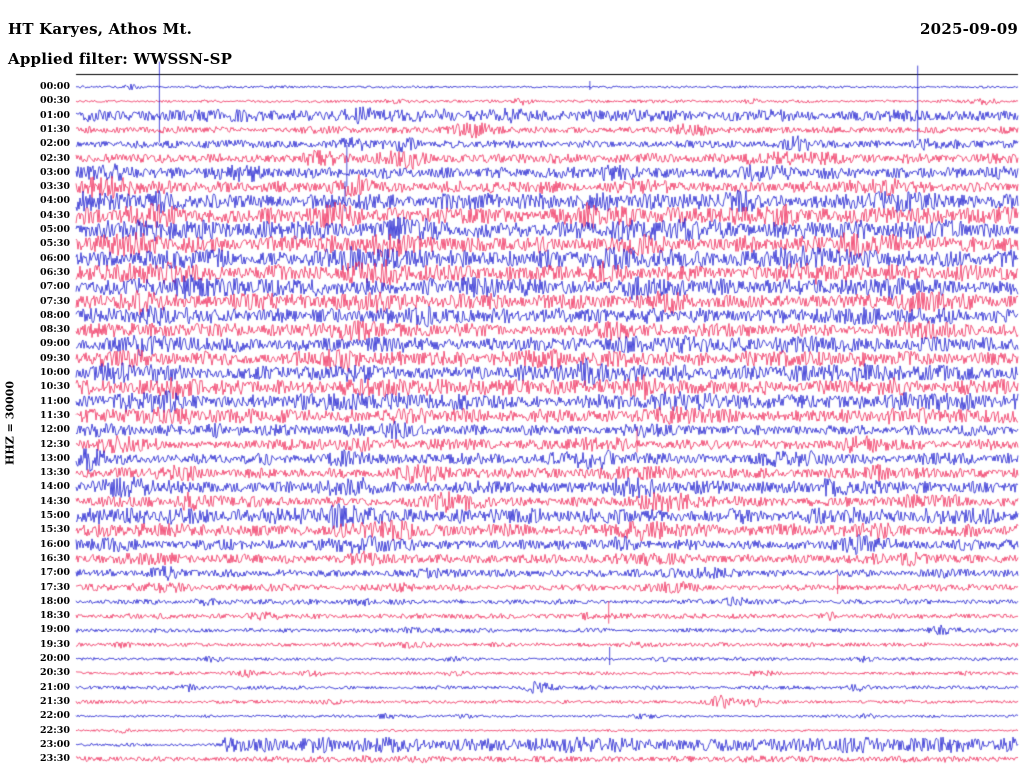  Describe the element at coordinates (55, 573) in the screenshot. I see `time-label: 17:00` at that location.